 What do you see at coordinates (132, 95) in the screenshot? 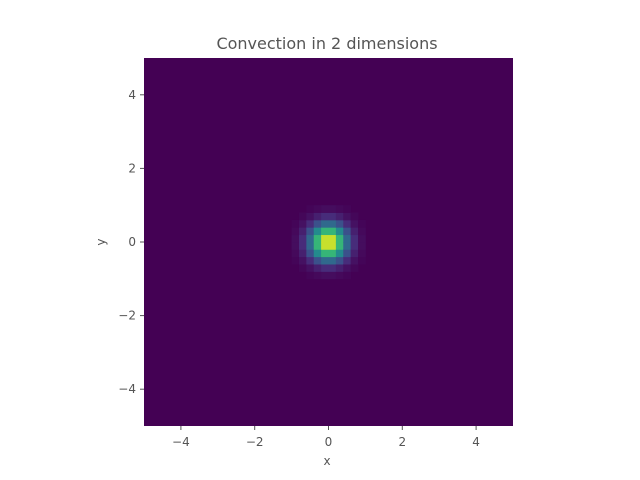
I see `y-tick-label: 4` at bounding box center [132, 95].